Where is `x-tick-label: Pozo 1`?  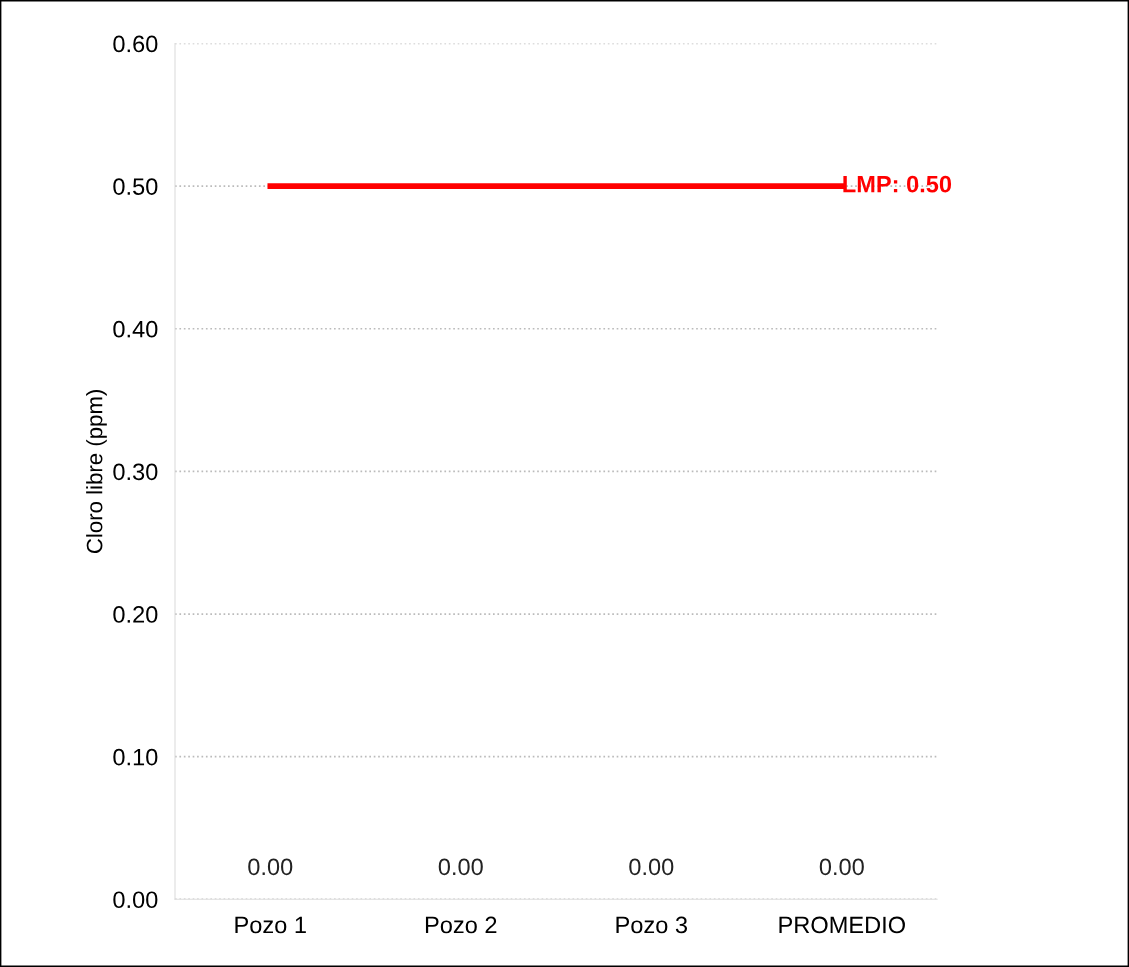
x-tick-label: Pozo 1 is located at coordinates (270, 925).